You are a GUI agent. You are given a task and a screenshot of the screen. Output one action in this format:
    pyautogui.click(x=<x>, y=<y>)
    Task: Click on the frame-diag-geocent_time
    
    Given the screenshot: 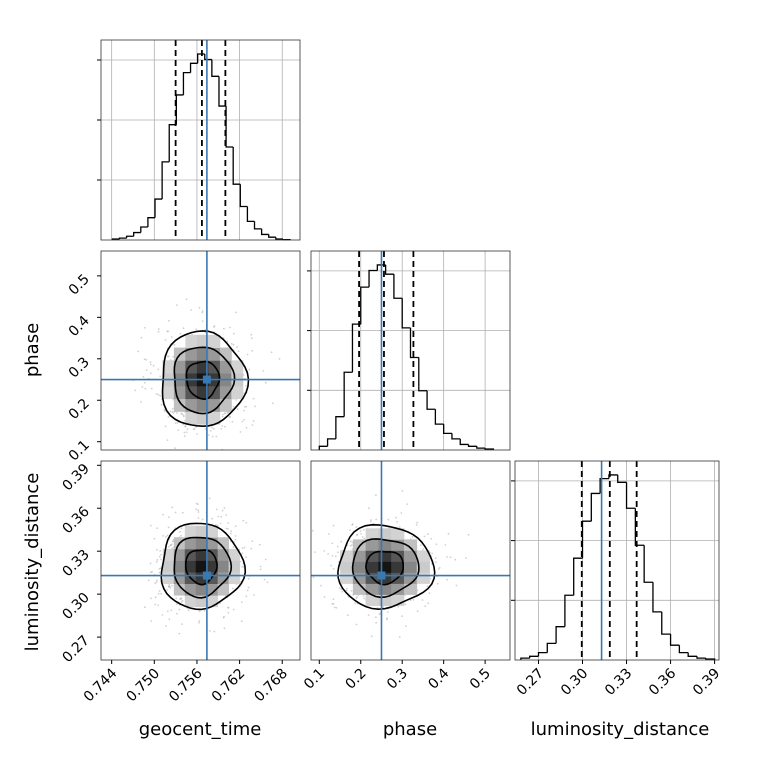 What is the action you would take?
    pyautogui.click(x=200, y=140)
    